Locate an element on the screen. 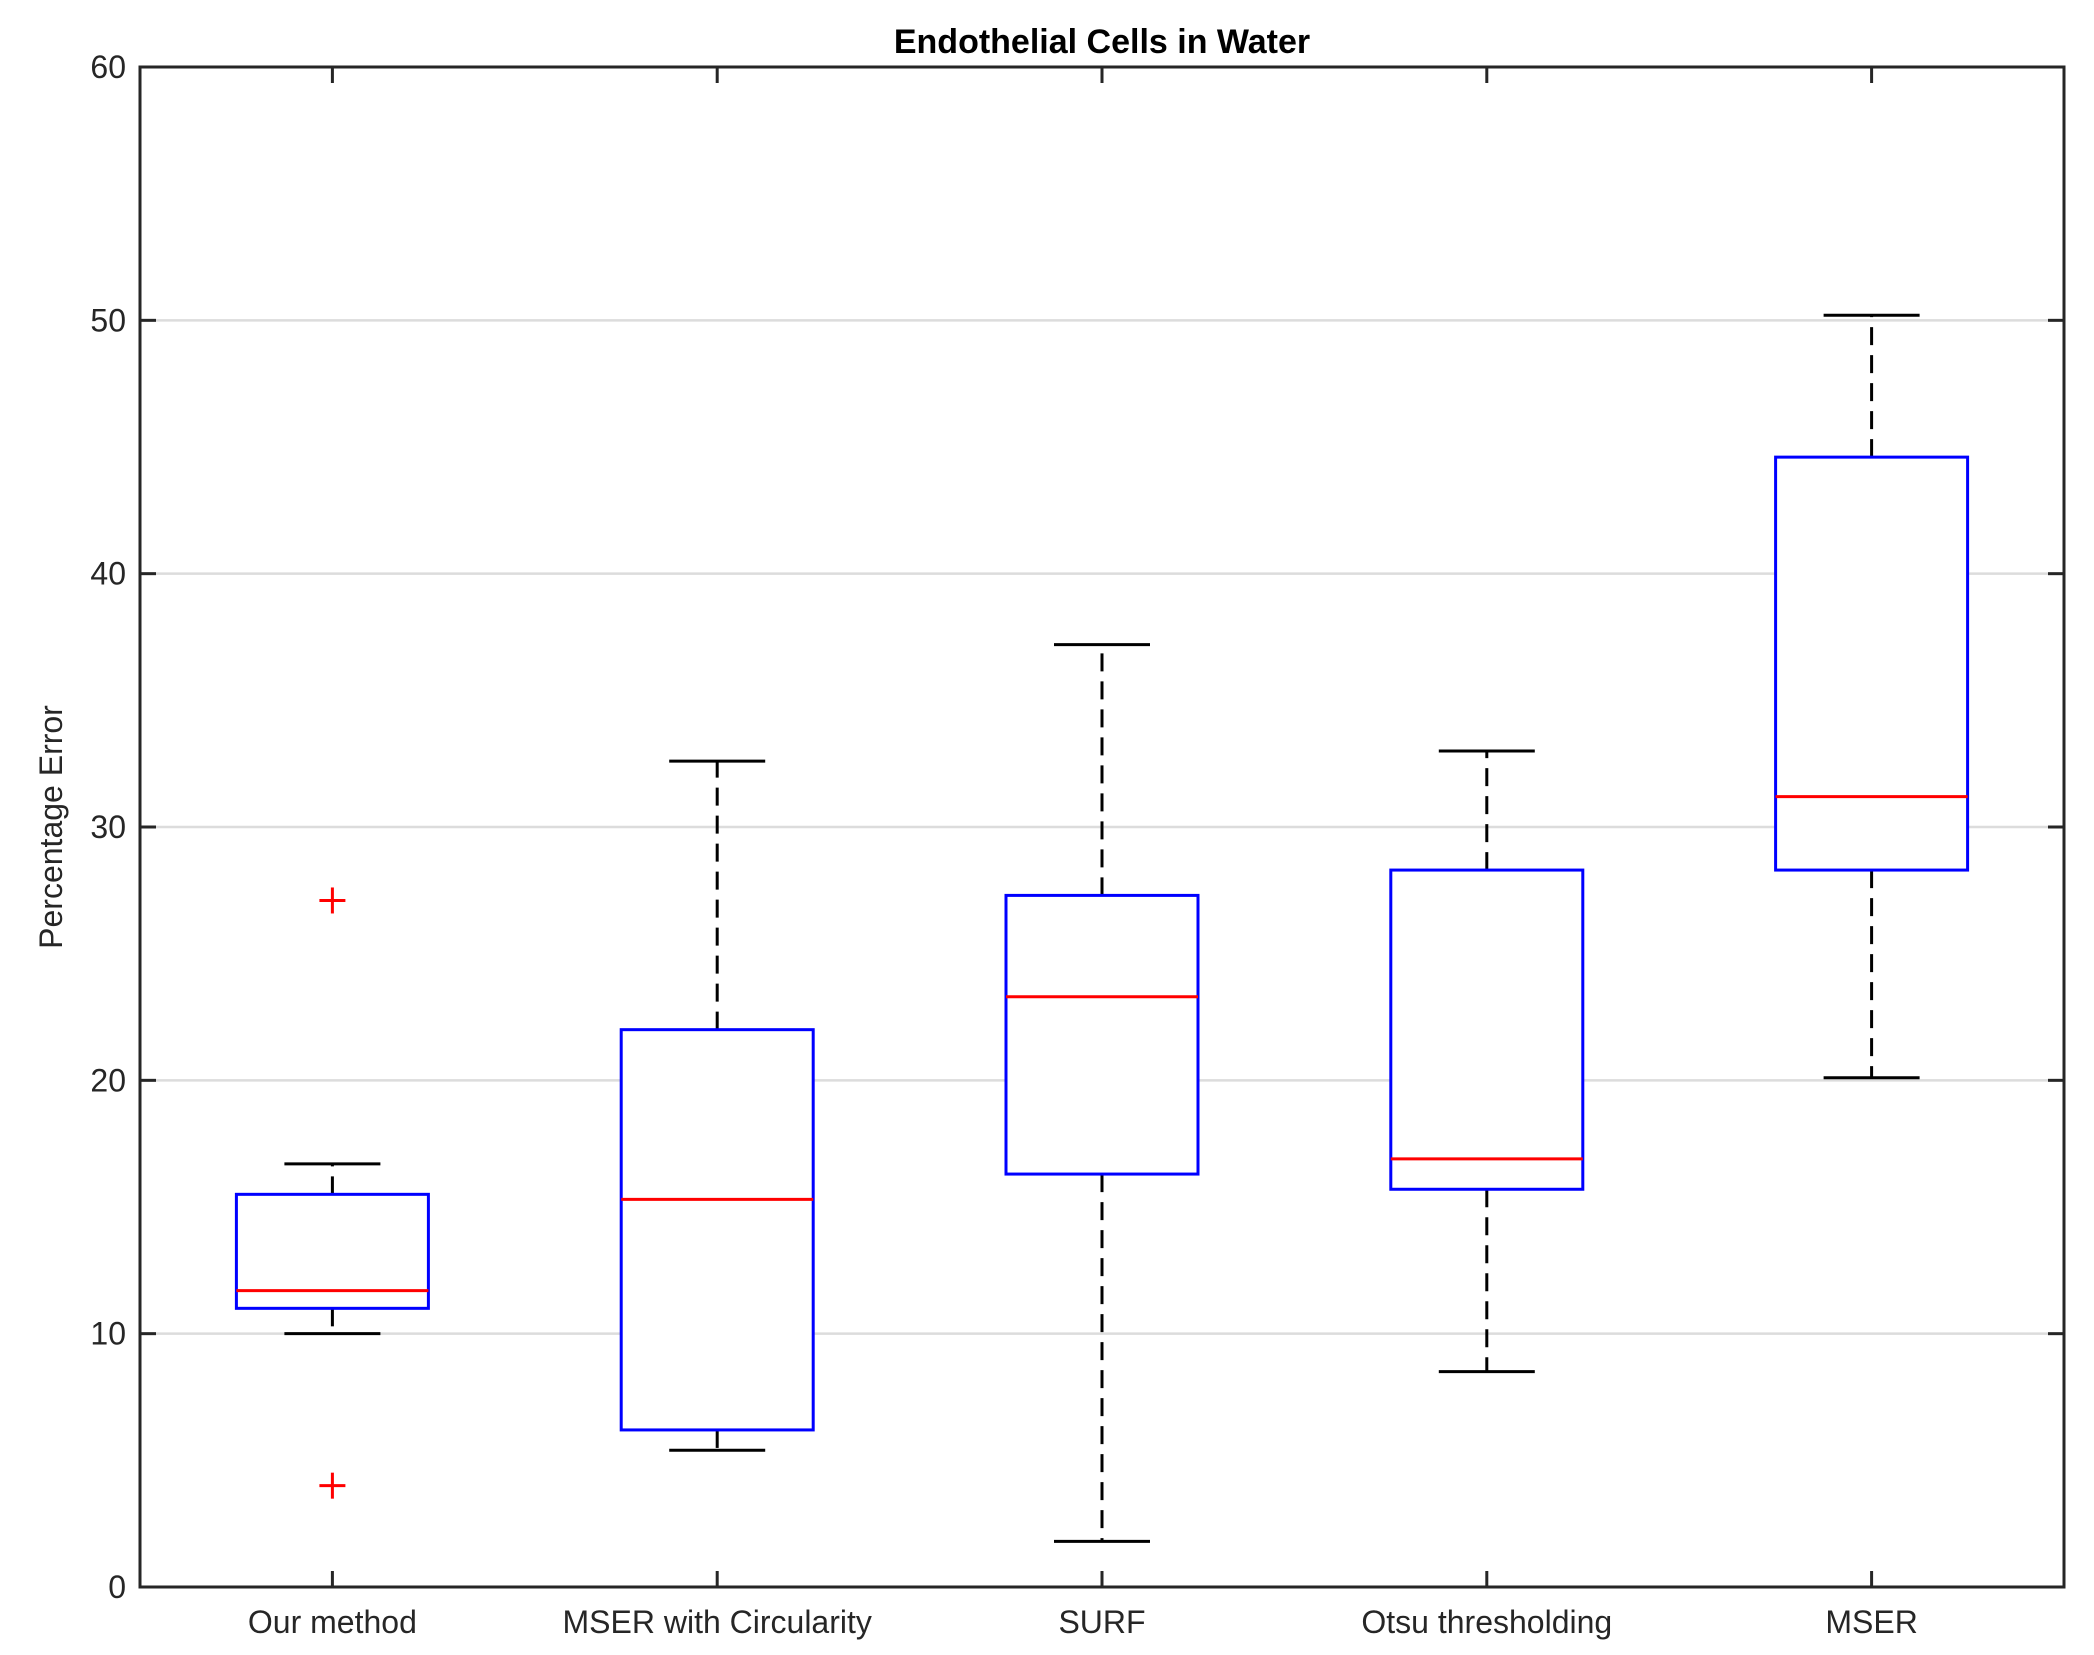 This screenshot has width=2094, height=1655. y-tick-label: 30 is located at coordinates (108, 827).